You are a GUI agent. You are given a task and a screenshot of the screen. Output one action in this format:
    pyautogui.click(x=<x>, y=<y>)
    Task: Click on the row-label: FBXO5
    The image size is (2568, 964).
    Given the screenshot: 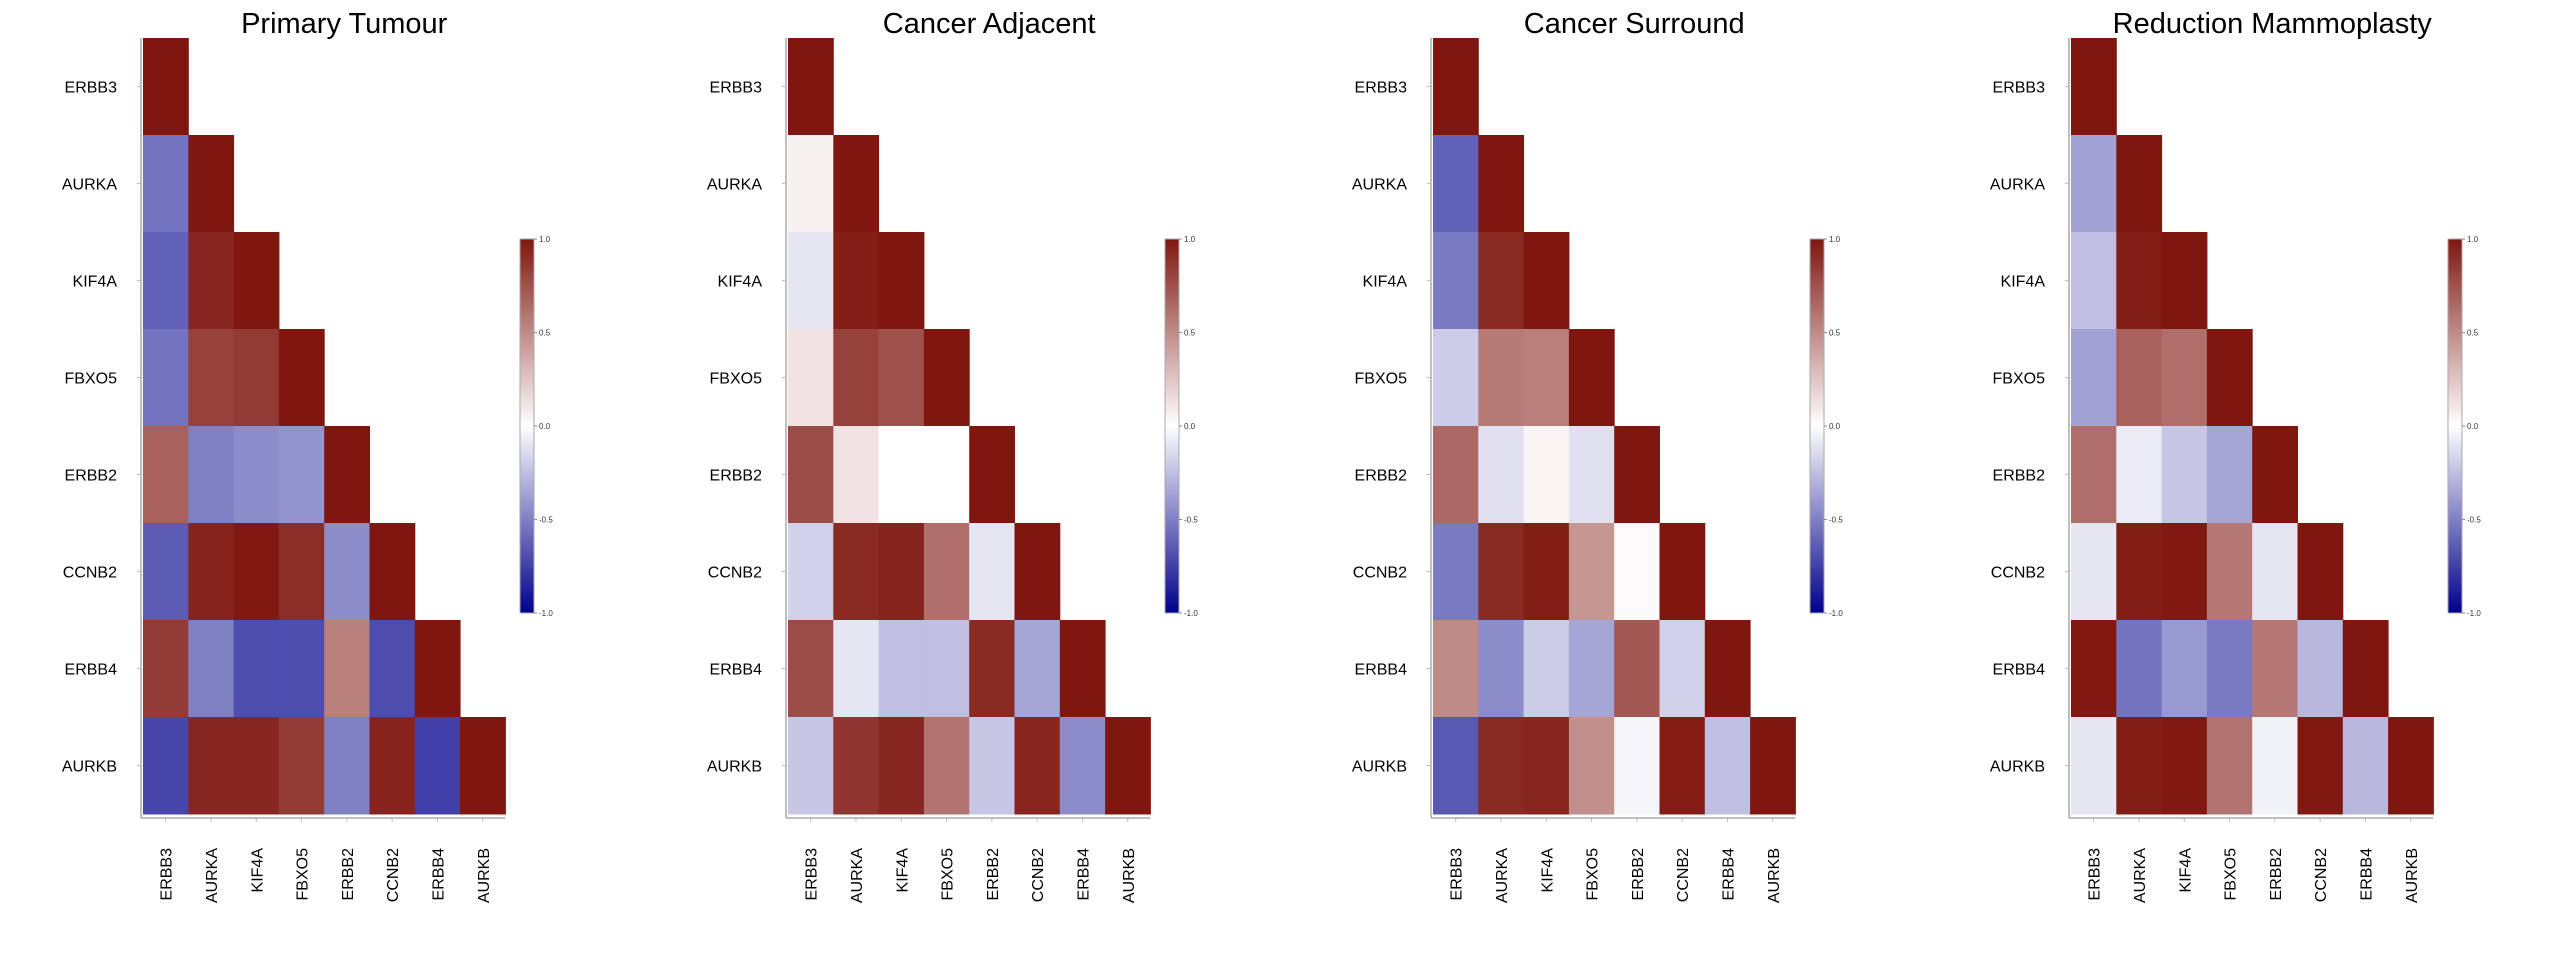 What is the action you would take?
    pyautogui.click(x=2019, y=379)
    